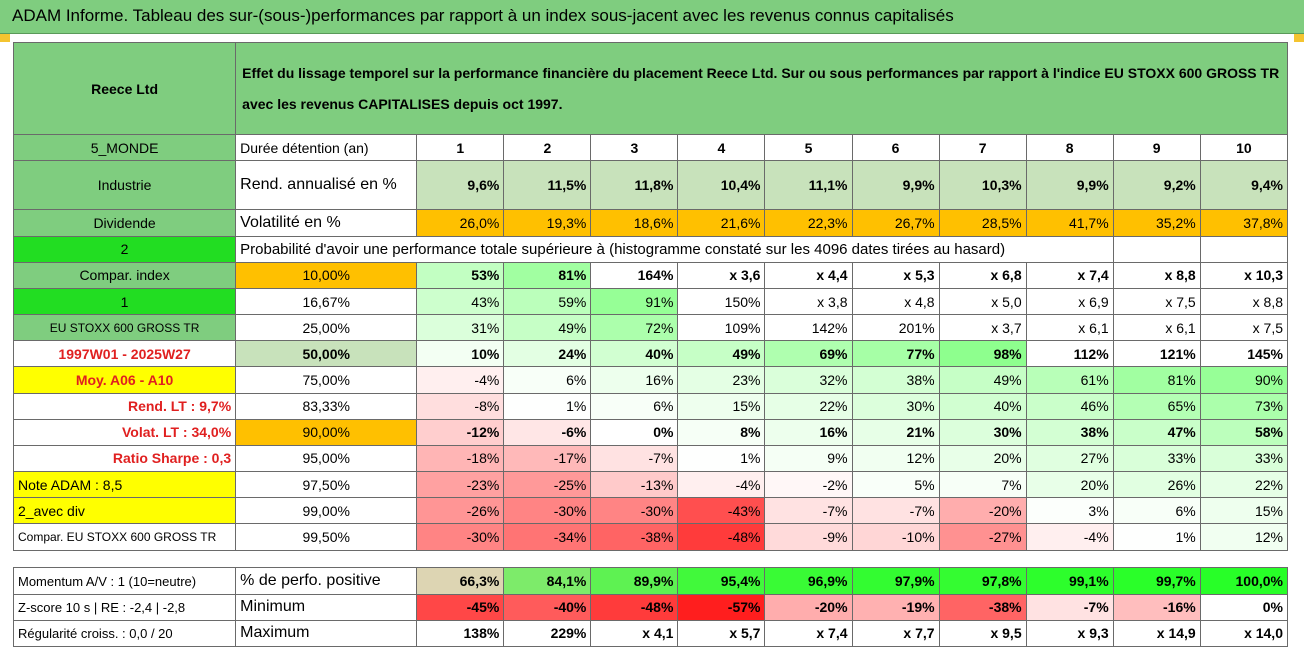 This screenshot has width=1304, height=653. Describe the element at coordinates (634, 301) in the screenshot. I see `pct-value-cell: 91%` at that location.